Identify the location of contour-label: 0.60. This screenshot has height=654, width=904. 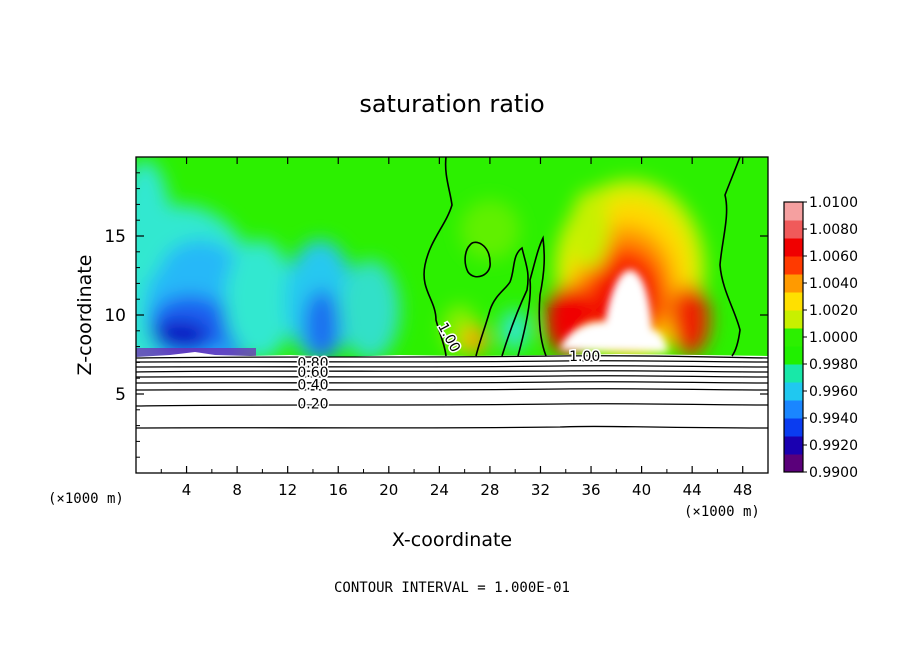
(312, 373).